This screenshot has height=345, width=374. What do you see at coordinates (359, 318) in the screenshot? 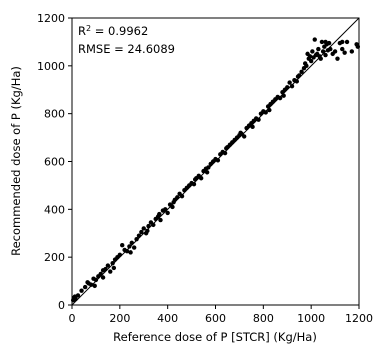
I see `x-tick-label: 1200` at bounding box center [359, 318].